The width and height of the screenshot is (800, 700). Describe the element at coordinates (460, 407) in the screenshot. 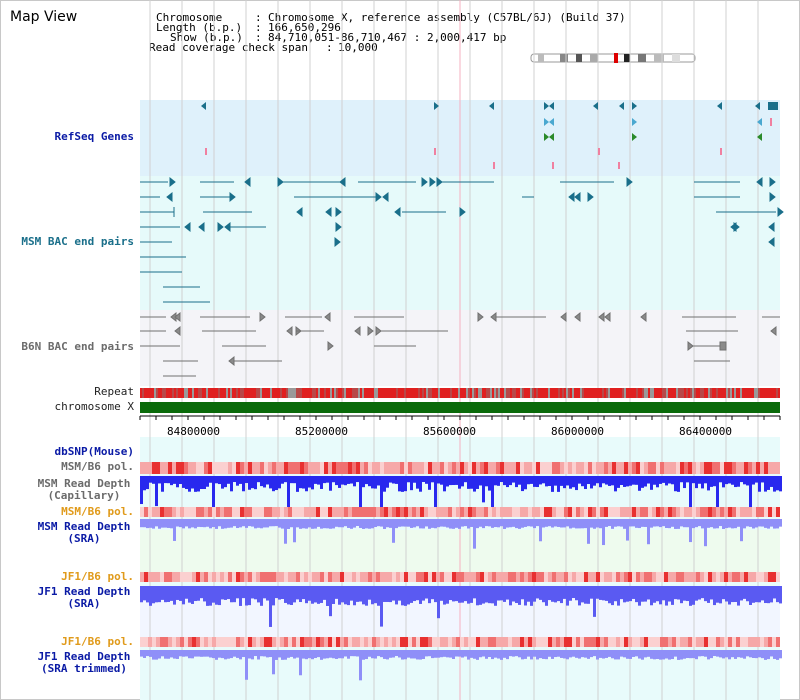

I see `chromosome-bar` at that location.